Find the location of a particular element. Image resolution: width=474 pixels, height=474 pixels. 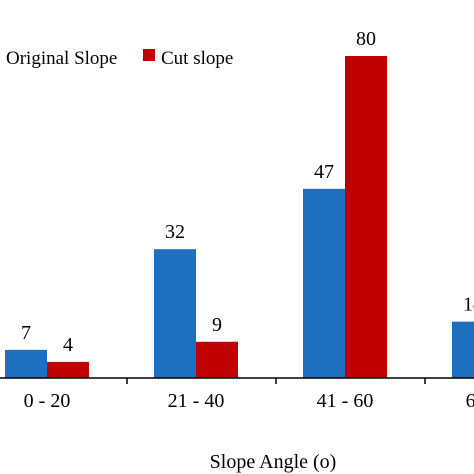

x-axis-title: Slope Angle (o) is located at coordinates (273, 462).